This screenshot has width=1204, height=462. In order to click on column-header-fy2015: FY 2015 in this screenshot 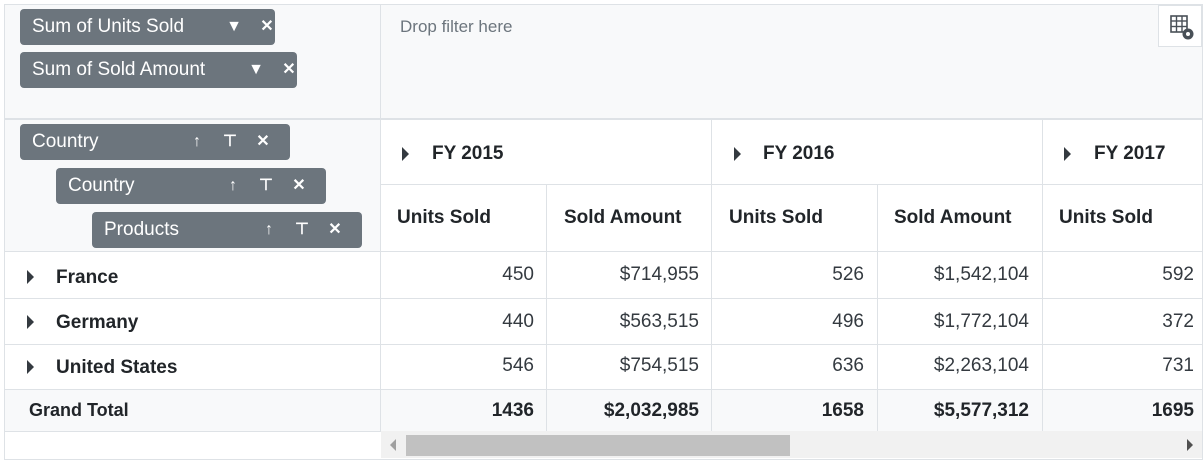, I will do `click(468, 153)`.